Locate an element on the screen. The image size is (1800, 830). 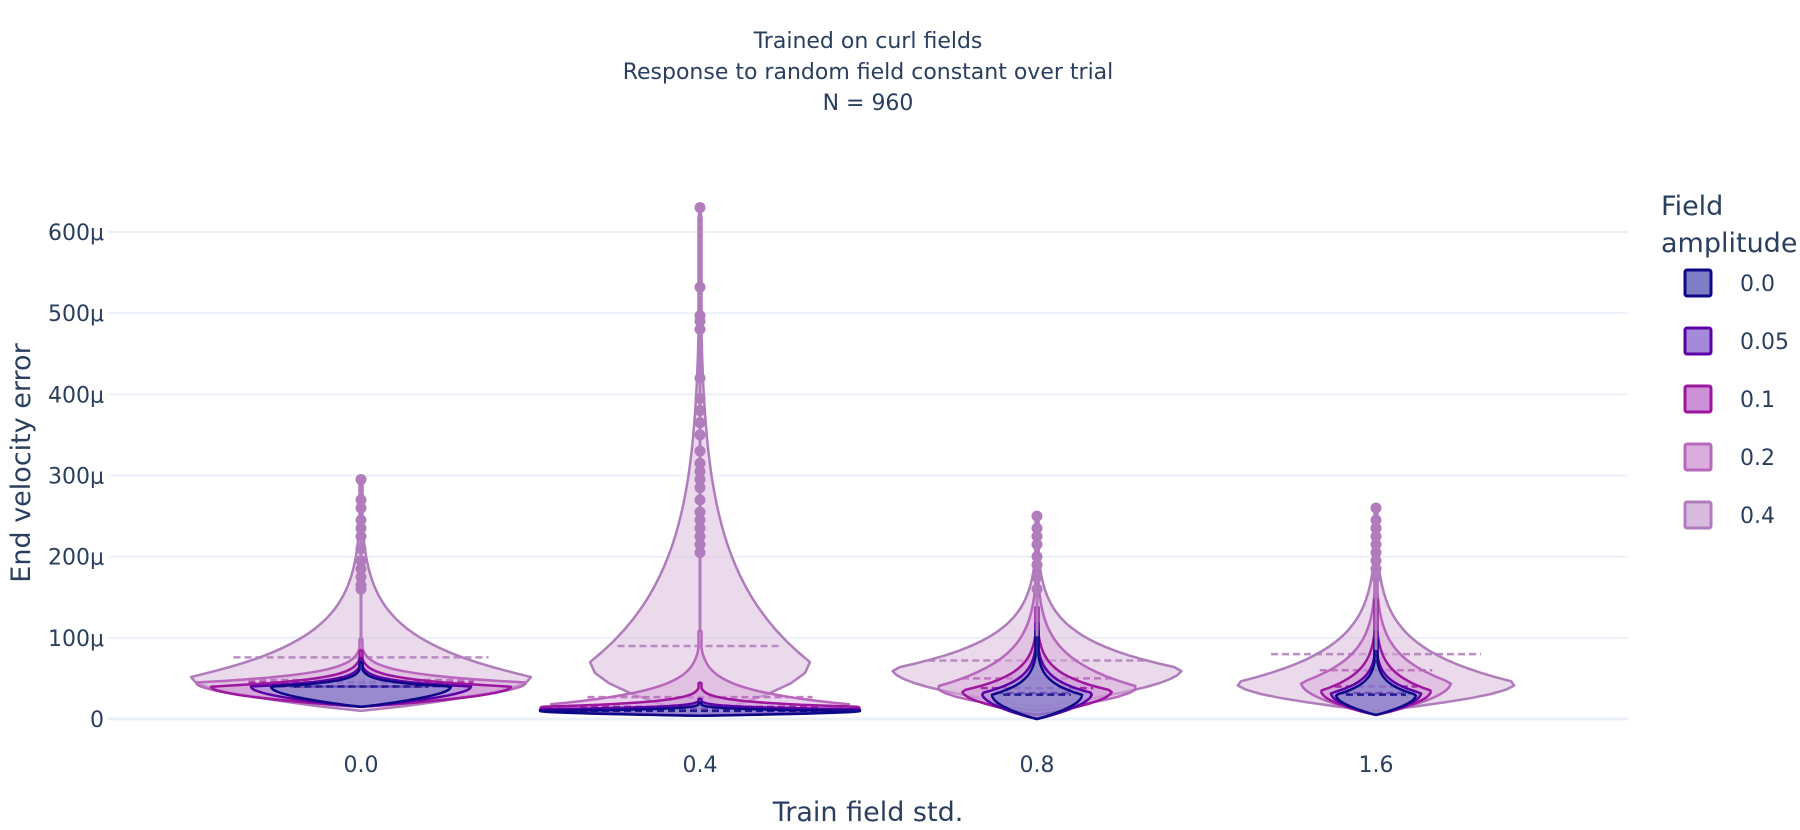
title-line-1: Trained on curl fields is located at coordinates (868, 41).